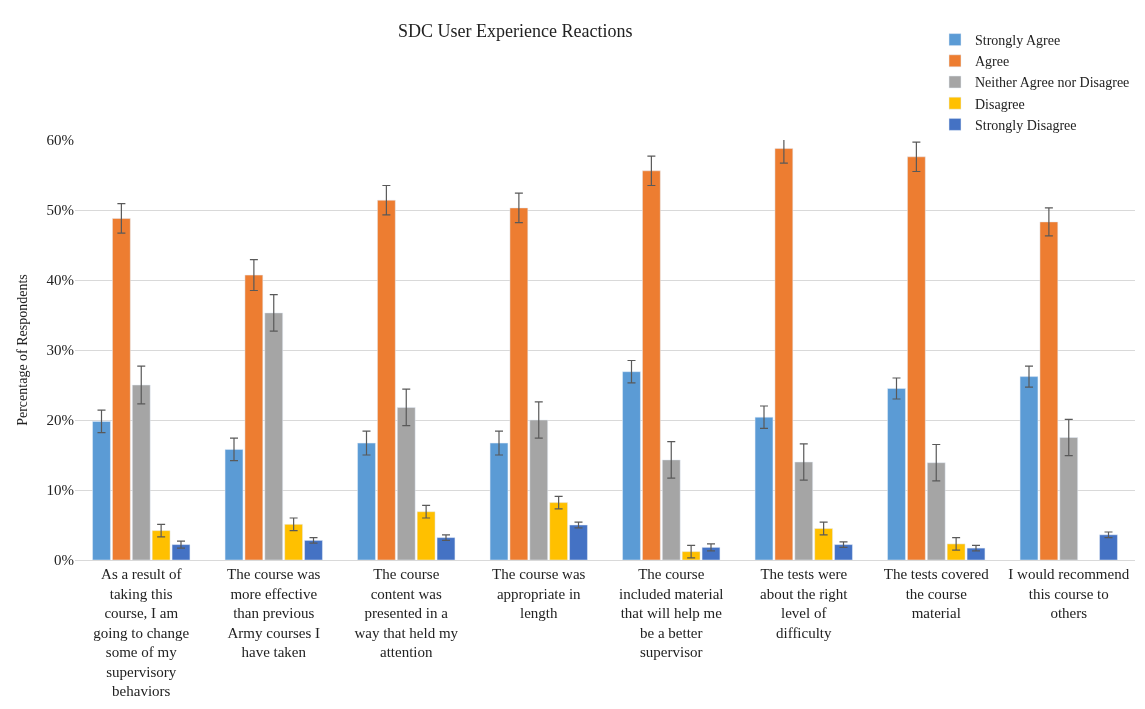 The height and width of the screenshot is (709, 1145). Describe the element at coordinates (274, 613) in the screenshot. I see `x-tick-label: The course was more effective than previous Army courses I have taken` at that location.